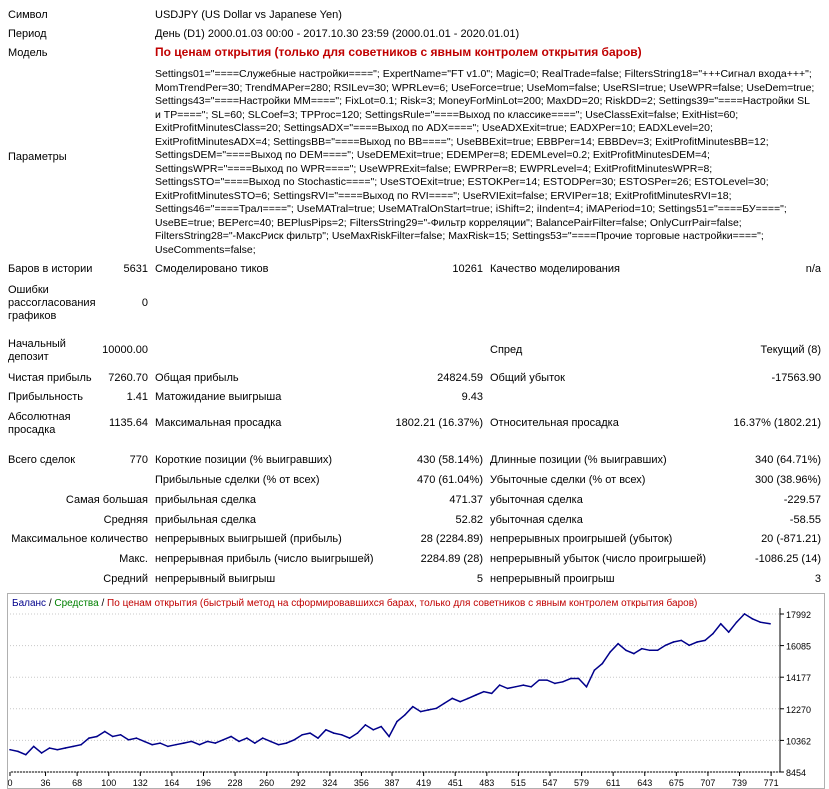 The width and height of the screenshot is (829, 789). I want to click on x-tick-label: 387, so click(392, 783).